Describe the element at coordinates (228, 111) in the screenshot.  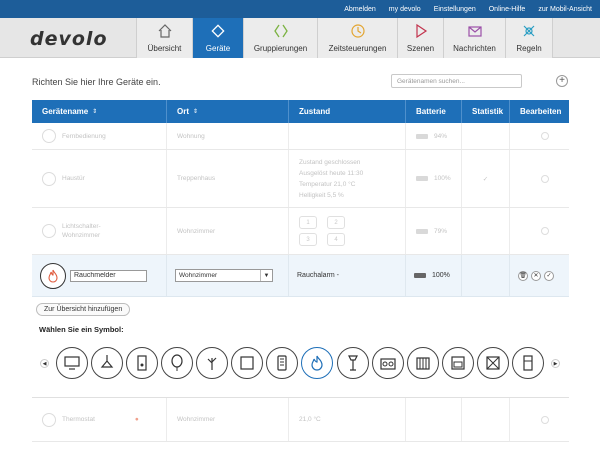
I see `col-header-location: Ort ⇕` at that location.